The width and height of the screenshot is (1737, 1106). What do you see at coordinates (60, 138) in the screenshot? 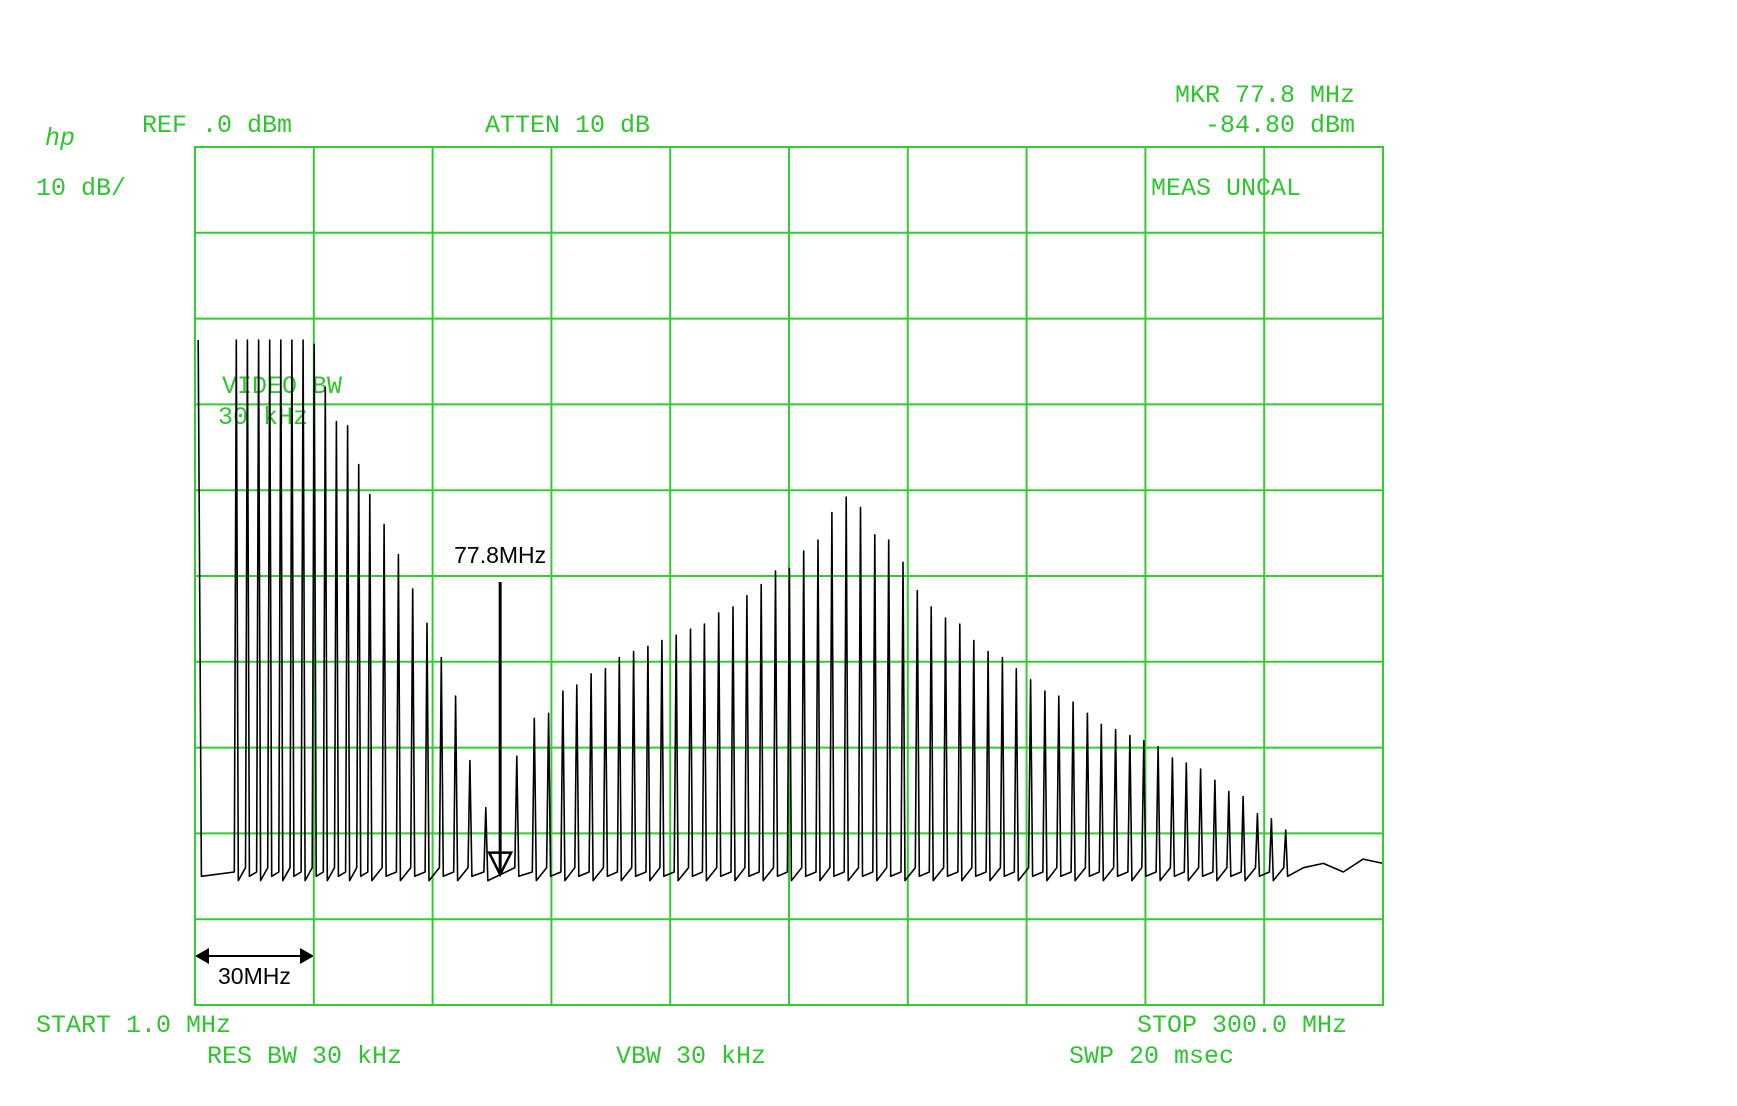
I see `logo: hp` at bounding box center [60, 138].